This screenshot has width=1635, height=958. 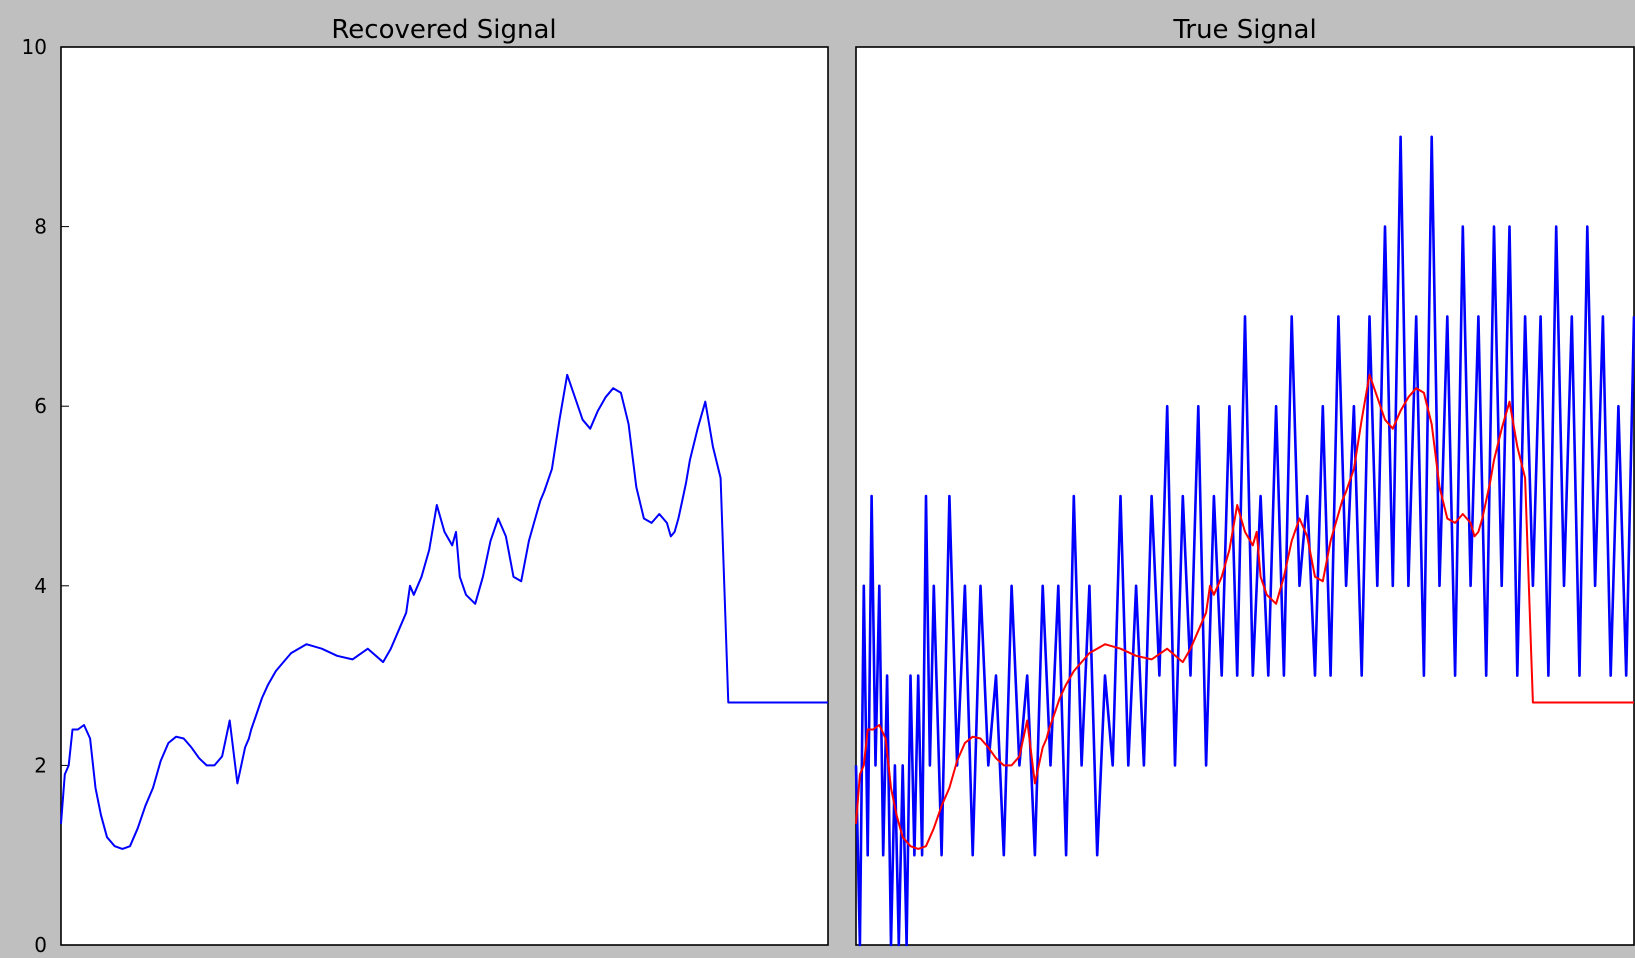 What do you see at coordinates (40, 406) in the screenshot?
I see `y-tick-label-3: 6` at bounding box center [40, 406].